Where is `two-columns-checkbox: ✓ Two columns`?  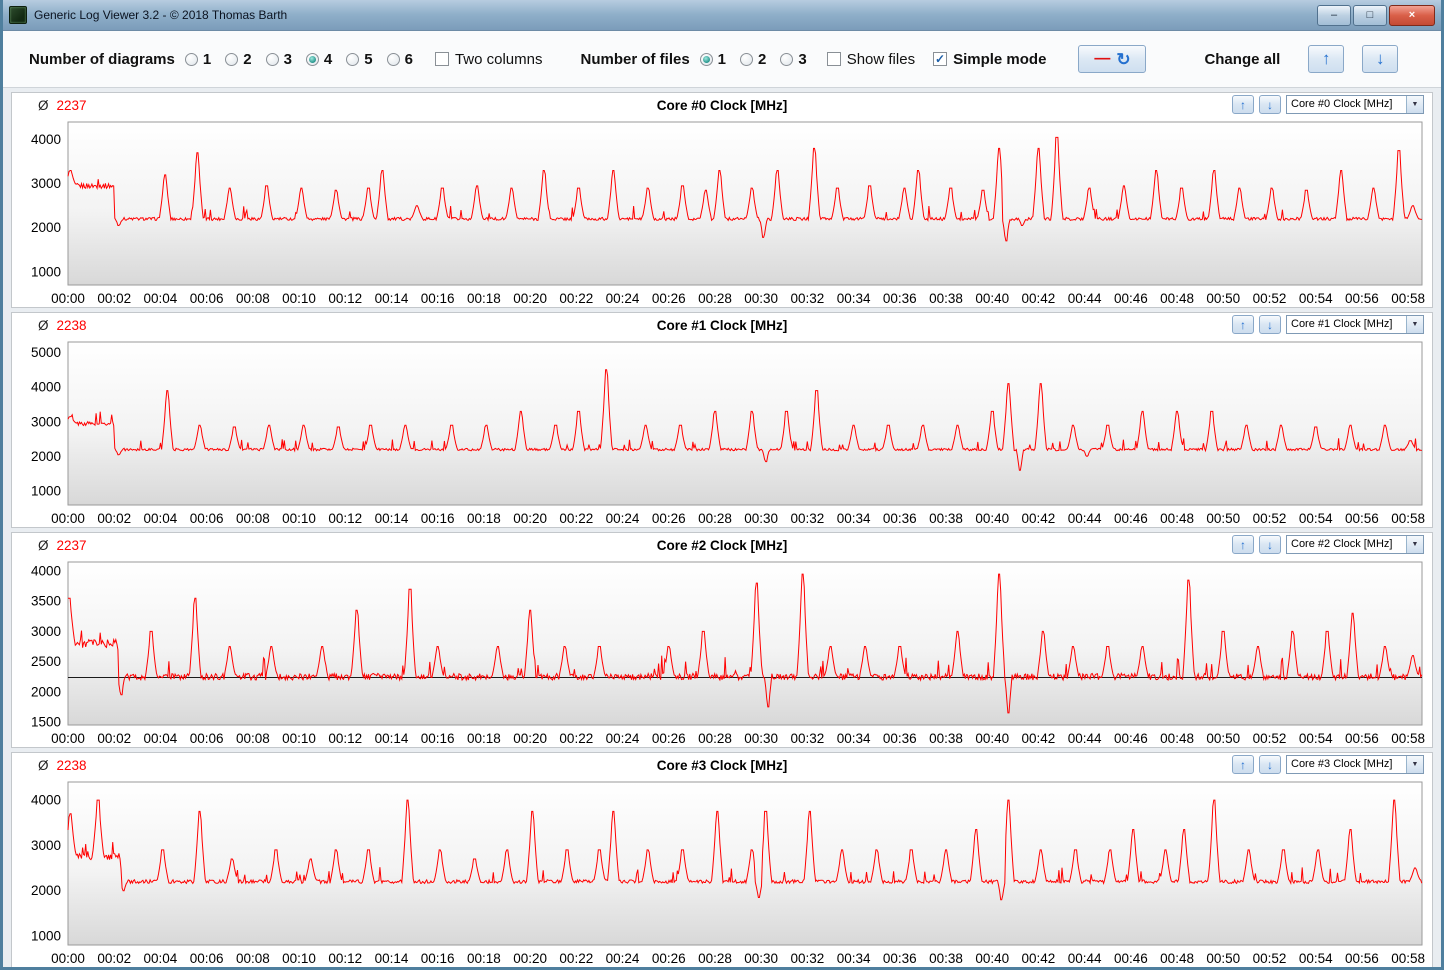 two-columns-checkbox: ✓ Two columns is located at coordinates (488, 59).